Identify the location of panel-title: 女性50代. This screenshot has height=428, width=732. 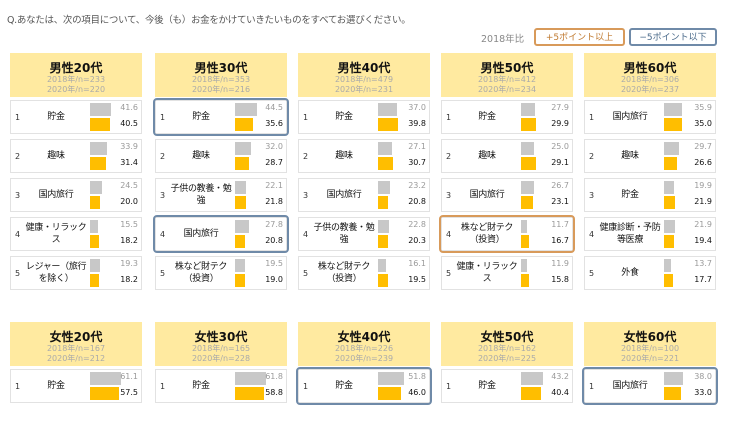
(507, 337).